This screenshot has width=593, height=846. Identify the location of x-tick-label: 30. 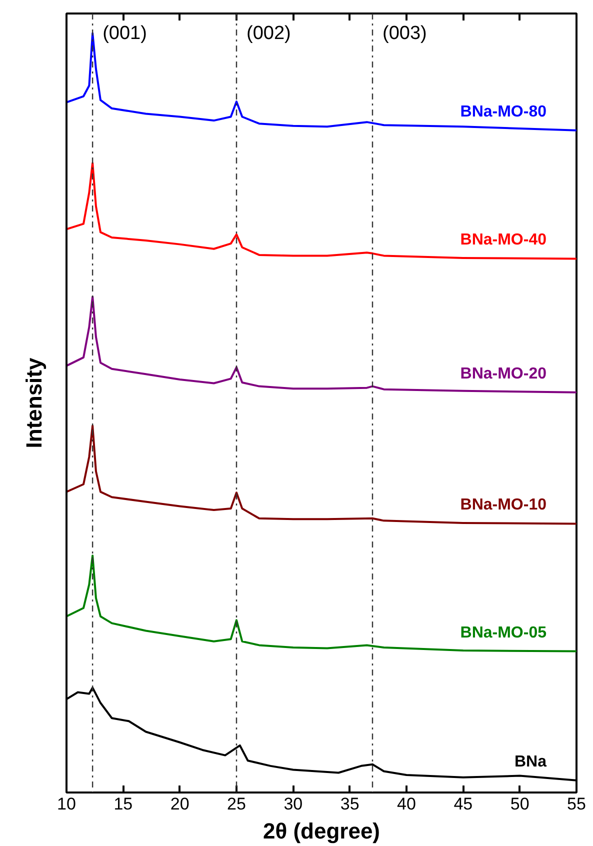
(293, 804).